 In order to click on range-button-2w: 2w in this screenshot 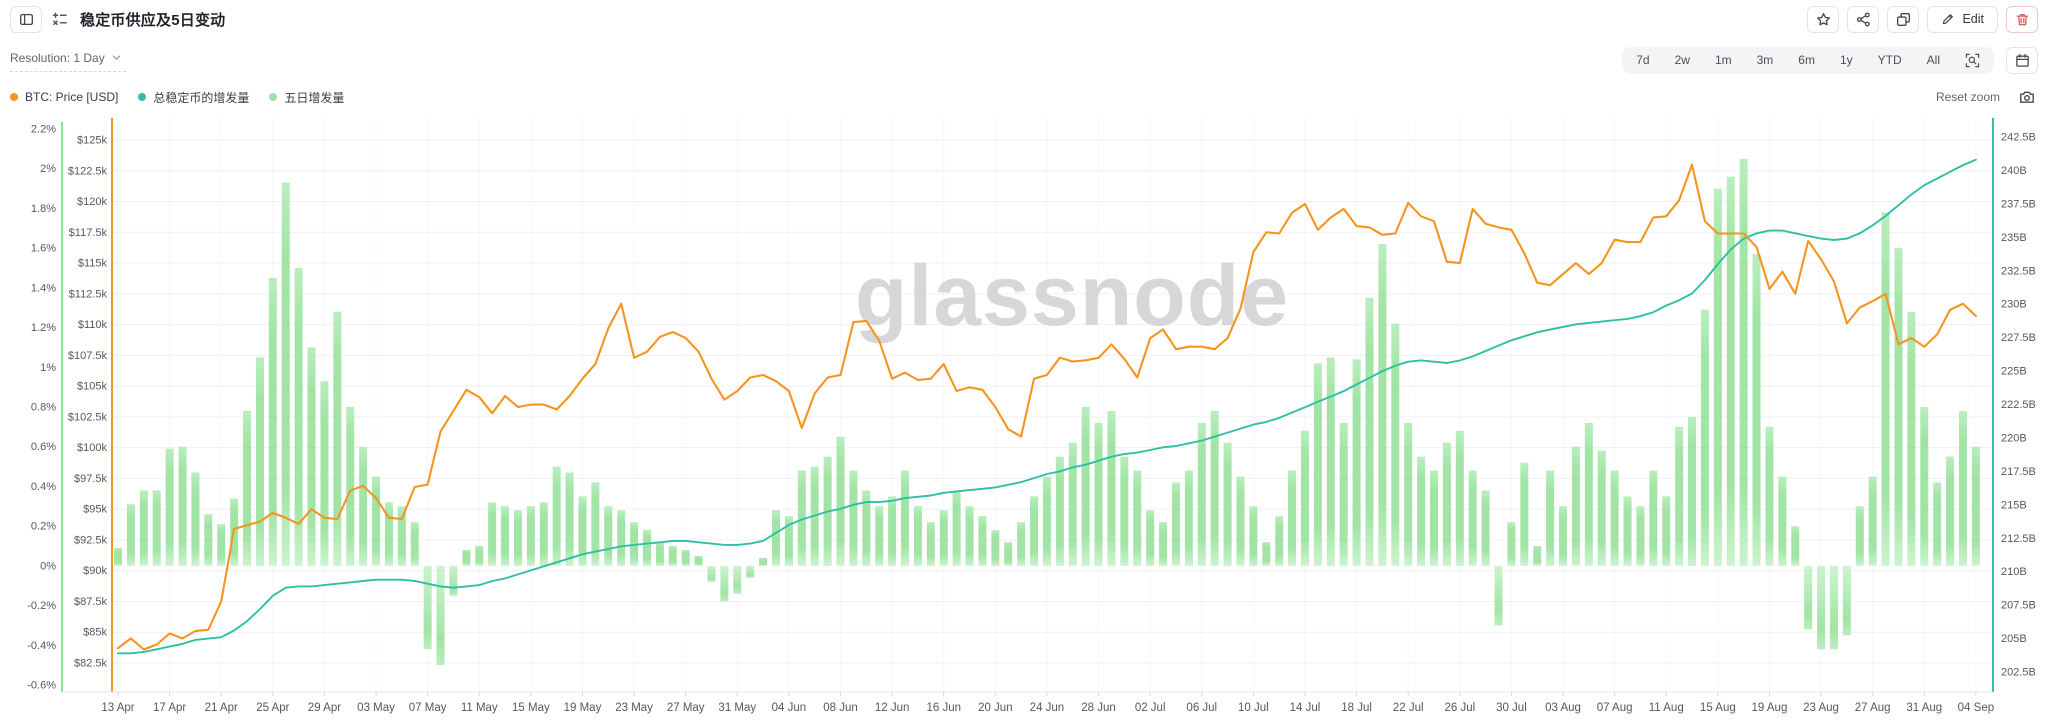, I will do `click(1682, 60)`.